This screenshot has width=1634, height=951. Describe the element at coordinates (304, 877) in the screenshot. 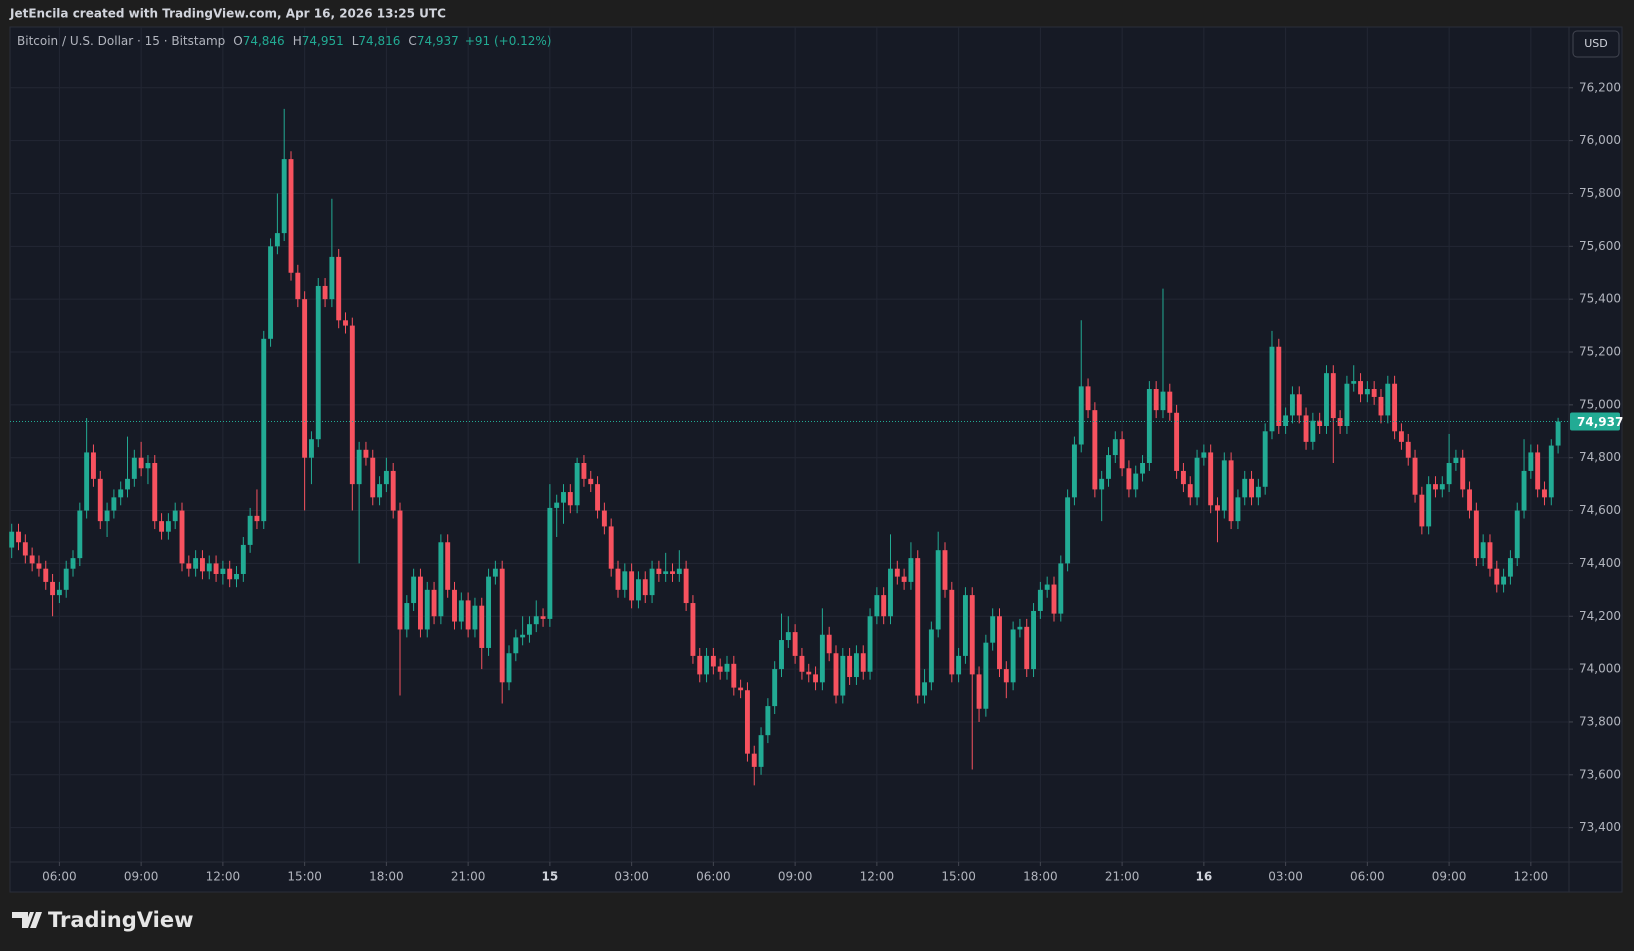

I see `x-tick-label: 15:00` at that location.